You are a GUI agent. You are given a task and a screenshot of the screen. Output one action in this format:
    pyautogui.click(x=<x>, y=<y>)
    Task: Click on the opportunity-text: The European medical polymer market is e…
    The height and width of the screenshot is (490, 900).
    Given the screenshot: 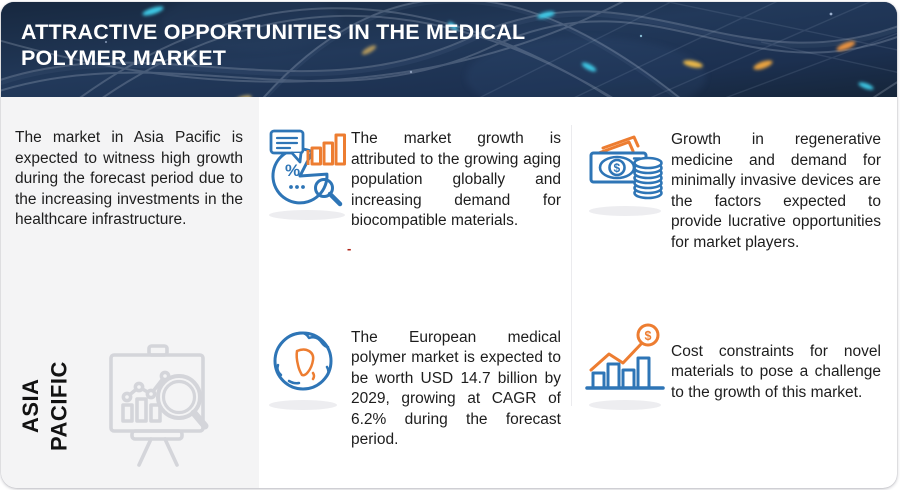 What is the action you would take?
    pyautogui.click(x=456, y=388)
    